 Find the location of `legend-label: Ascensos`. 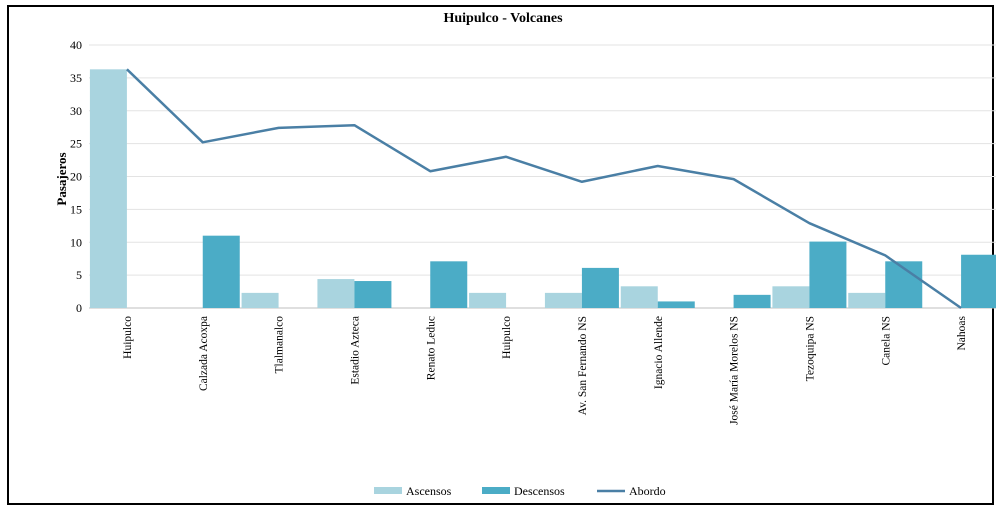

legend-label: Ascensos is located at coordinates (429, 491).